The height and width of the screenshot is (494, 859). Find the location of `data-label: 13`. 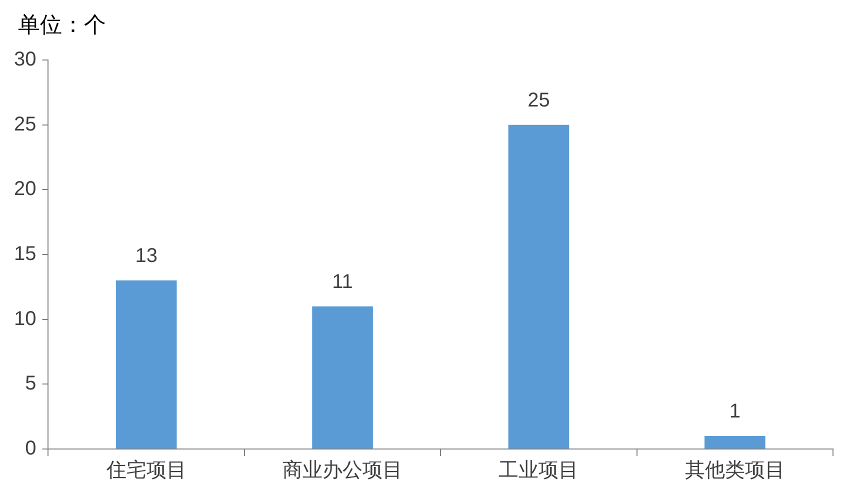

data-label: 13 is located at coordinates (146, 255).